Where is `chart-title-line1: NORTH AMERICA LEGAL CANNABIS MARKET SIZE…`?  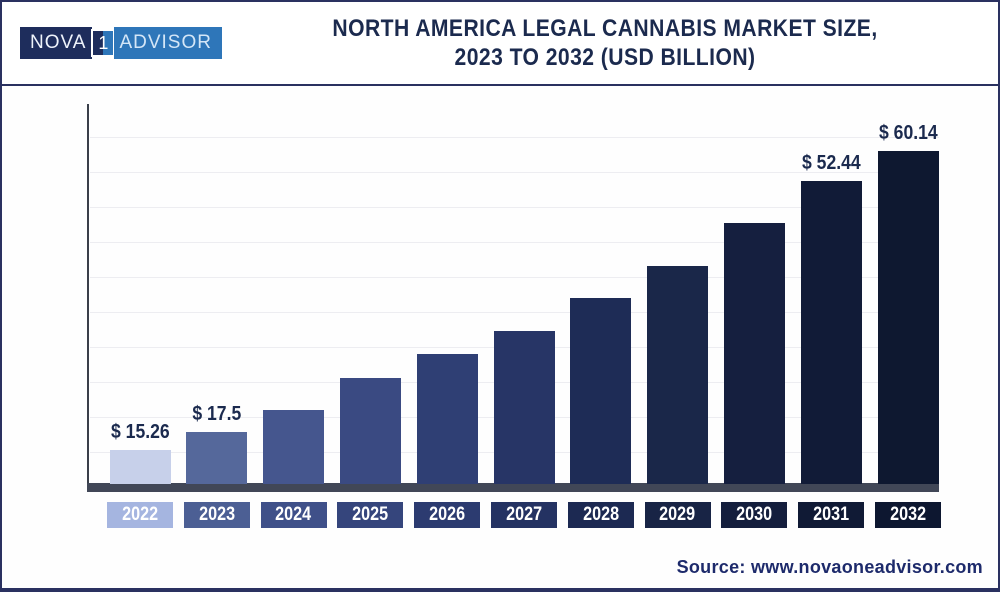 chart-title-line1: NORTH AMERICA LEGAL CANNABIS MARKET SIZE… is located at coordinates (605, 28).